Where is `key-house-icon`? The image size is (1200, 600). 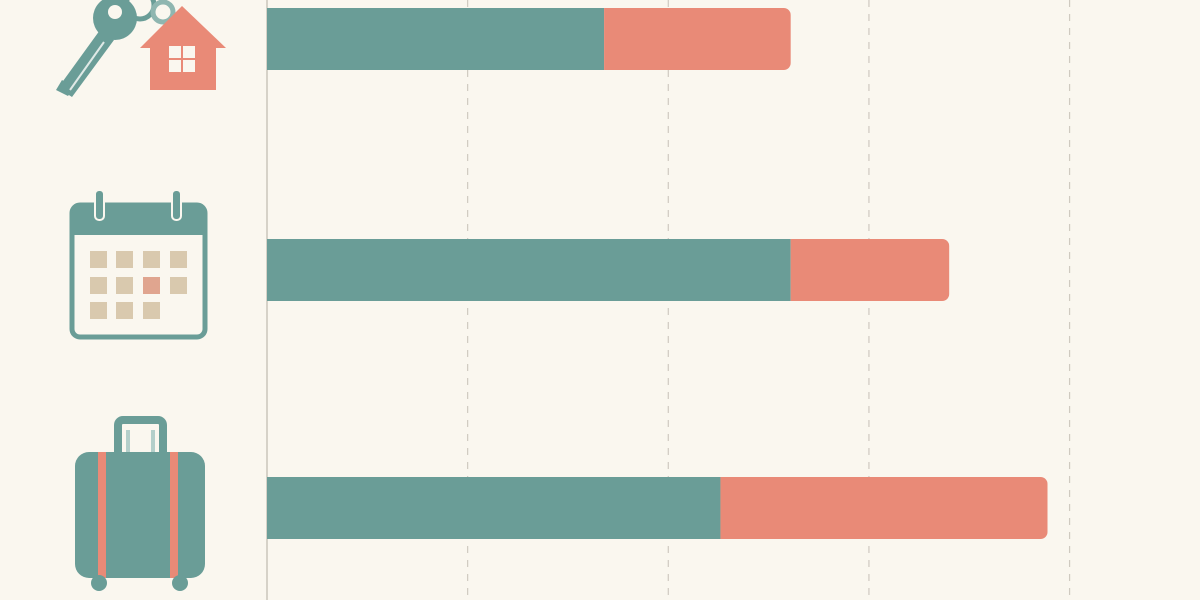
key-house-icon is located at coordinates (141, 48).